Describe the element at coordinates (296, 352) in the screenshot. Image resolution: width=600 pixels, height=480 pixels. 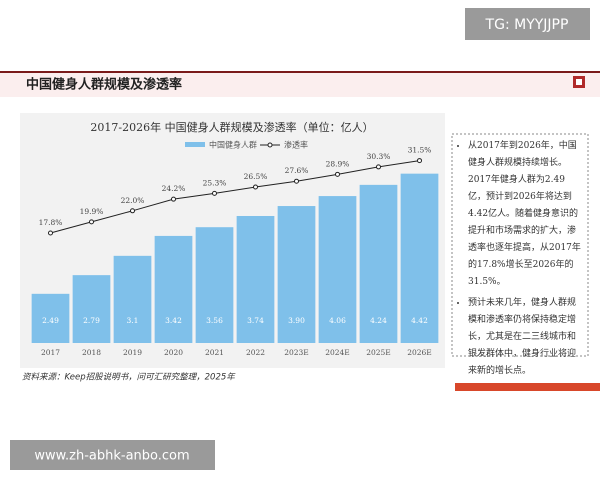
I see `x-tick-label: 2023E` at that location.